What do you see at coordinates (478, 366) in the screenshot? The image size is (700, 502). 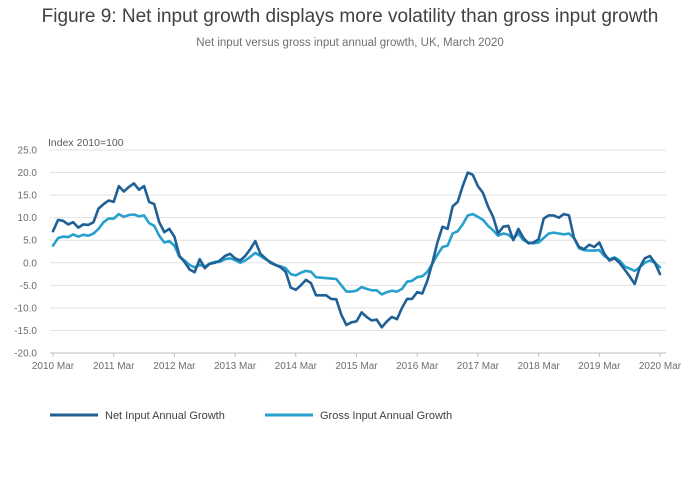 I see `x-tick-label: 2017 Mar` at bounding box center [478, 366].